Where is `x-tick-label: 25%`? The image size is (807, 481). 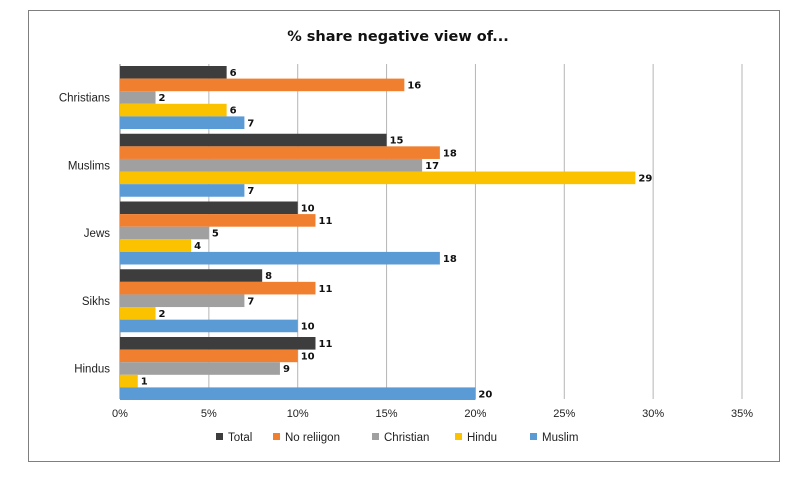 x-tick-label: 25% is located at coordinates (564, 414).